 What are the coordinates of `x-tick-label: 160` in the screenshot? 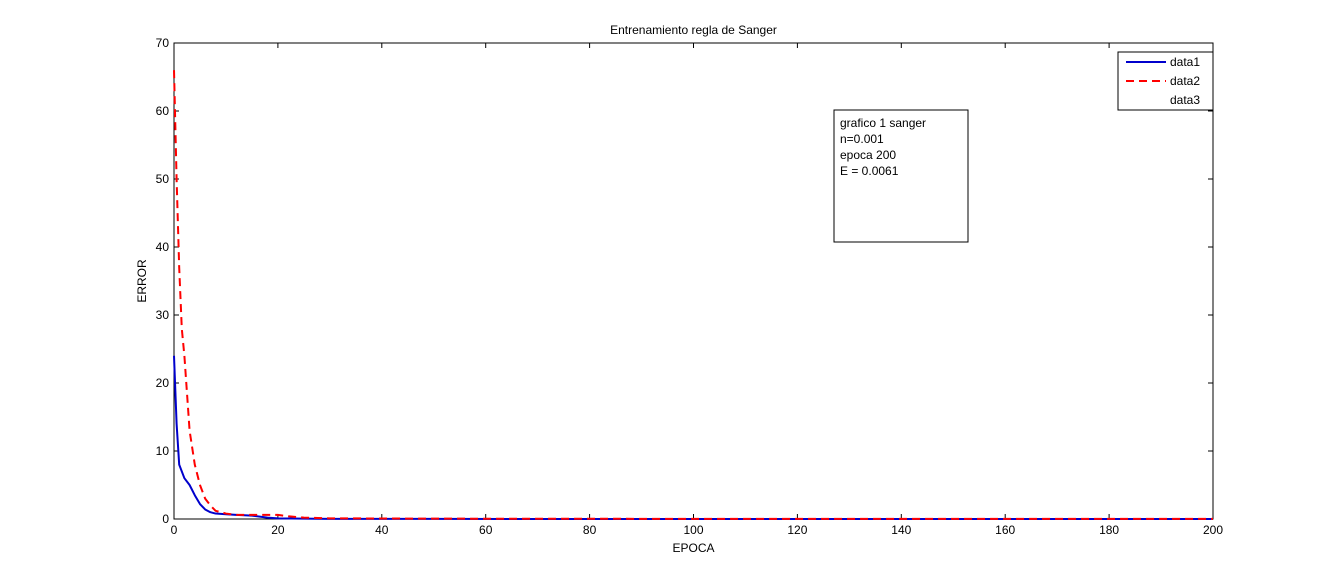 It's located at (1005, 530).